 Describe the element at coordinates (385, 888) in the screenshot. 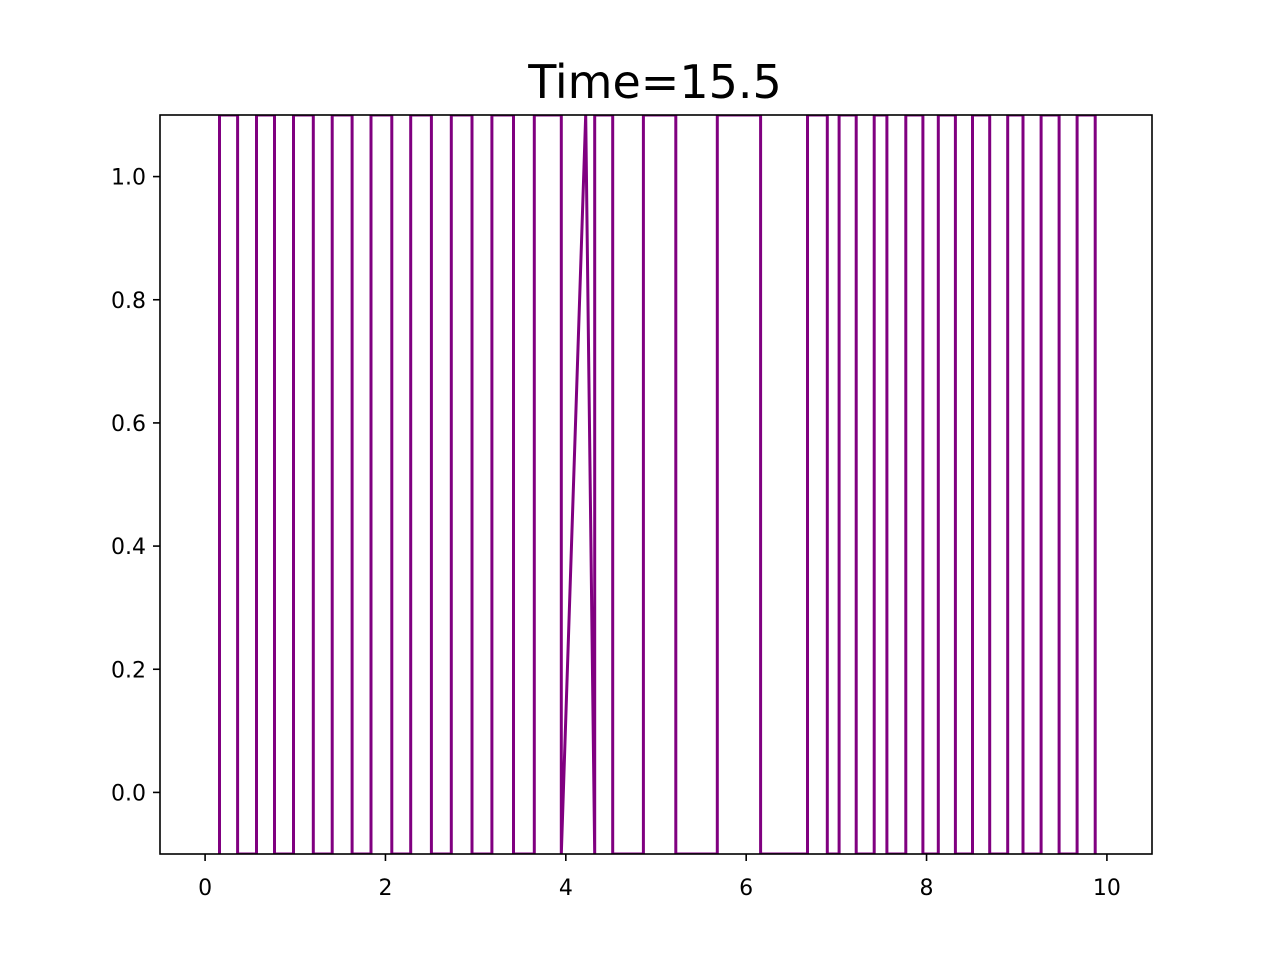

I see `x-tick-label: 2` at that location.